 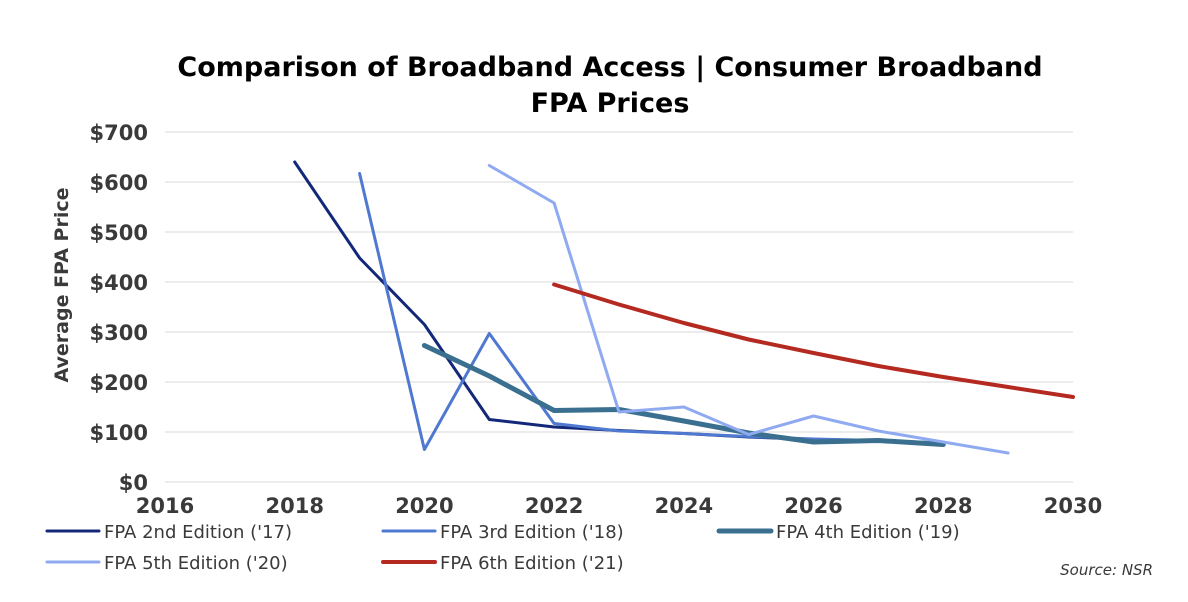 What do you see at coordinates (554, 506) in the screenshot?
I see `x-tick-label-2022: 2022` at bounding box center [554, 506].